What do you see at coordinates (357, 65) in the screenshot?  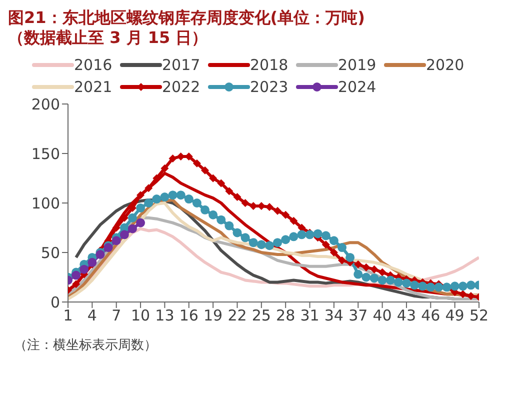 I see `legend-label: 2019` at bounding box center [357, 65].